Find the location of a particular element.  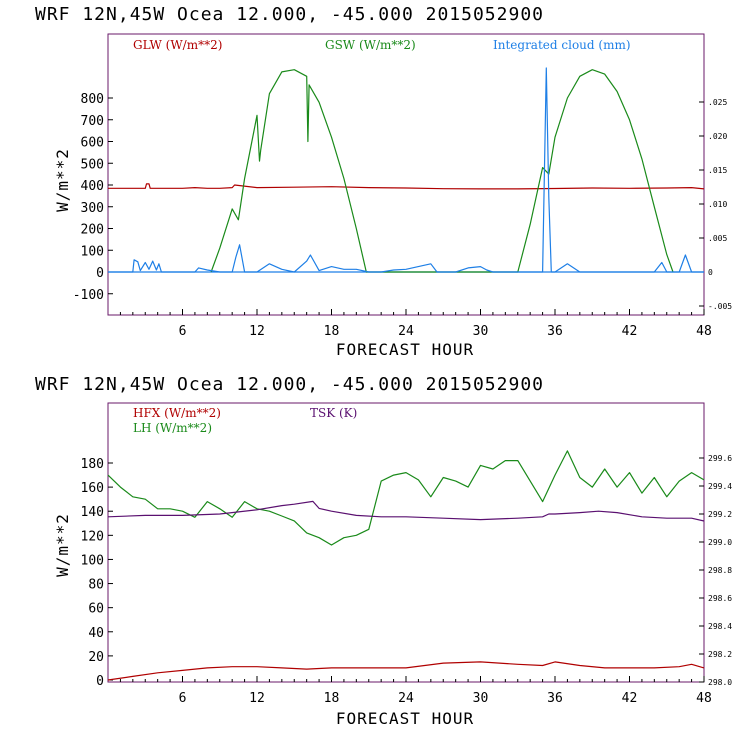

y-tick-label: 200 is located at coordinates (92, 230).